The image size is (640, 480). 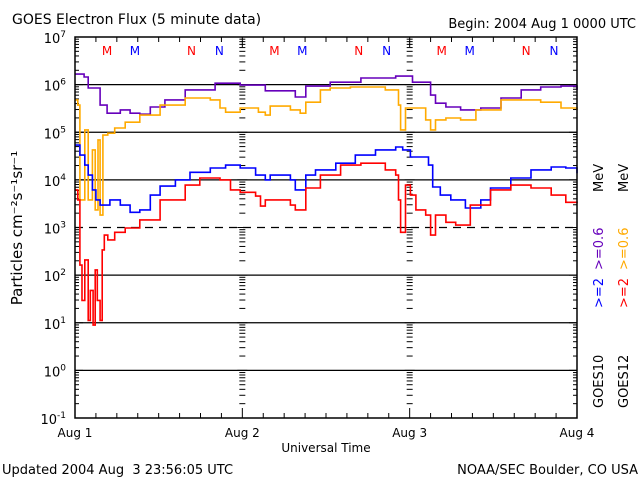 I want to click on series-goes10-2-mev, so click(x=326, y=179).